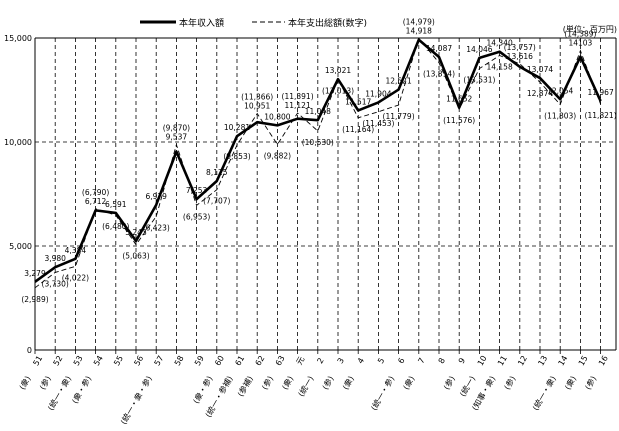 The width and height of the screenshot is (619, 431). Describe the element at coordinates (318, 111) in the screenshot. I see `data-label-income: 11,048` at that location.